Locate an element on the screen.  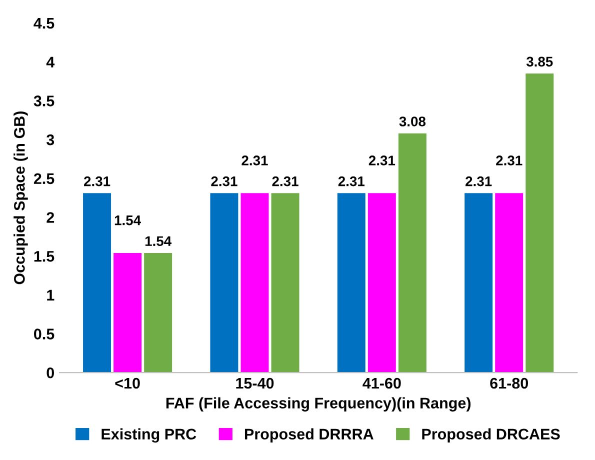
y-tick-label: 0.5 is located at coordinates (44, 334).